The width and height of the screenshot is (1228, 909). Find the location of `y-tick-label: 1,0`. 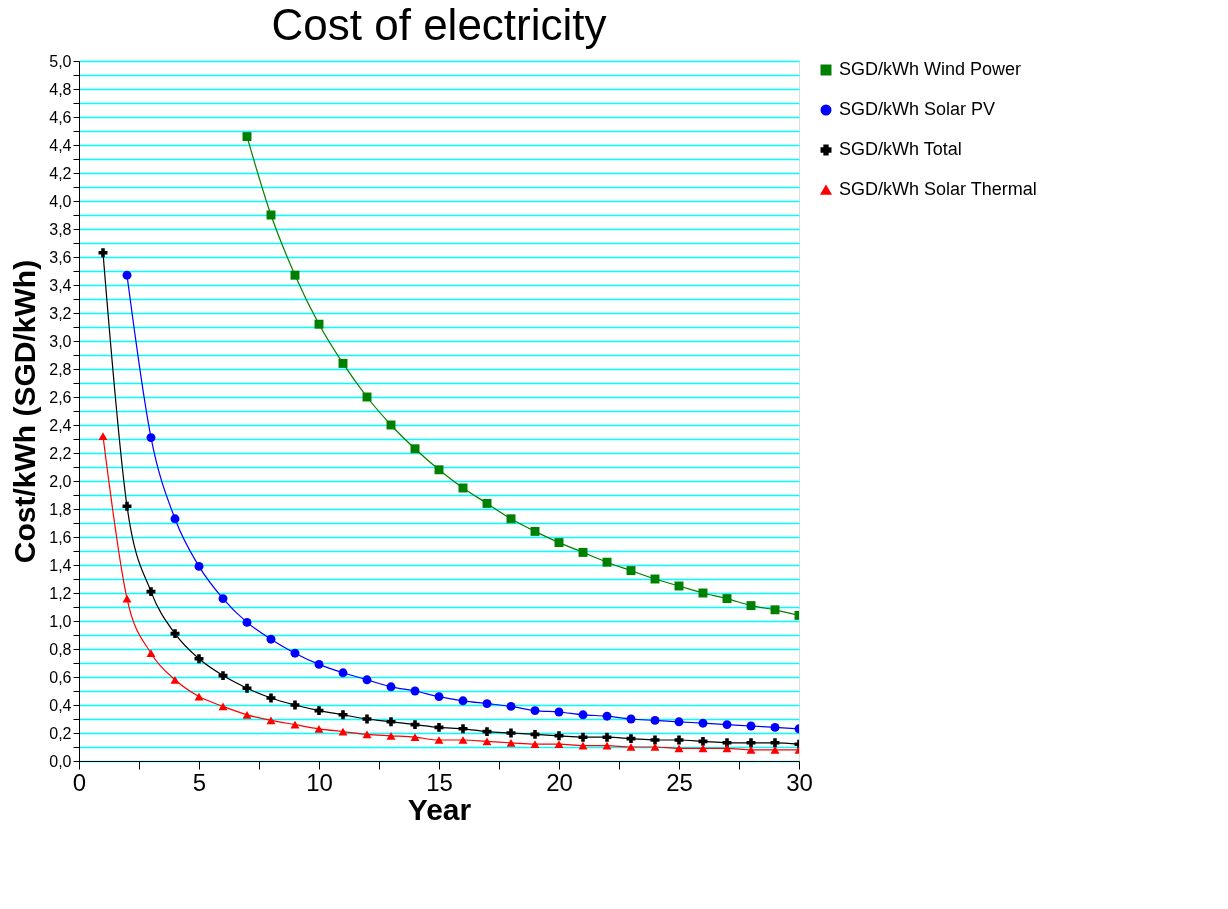

y-tick-label: 1,0 is located at coordinates (60, 621).